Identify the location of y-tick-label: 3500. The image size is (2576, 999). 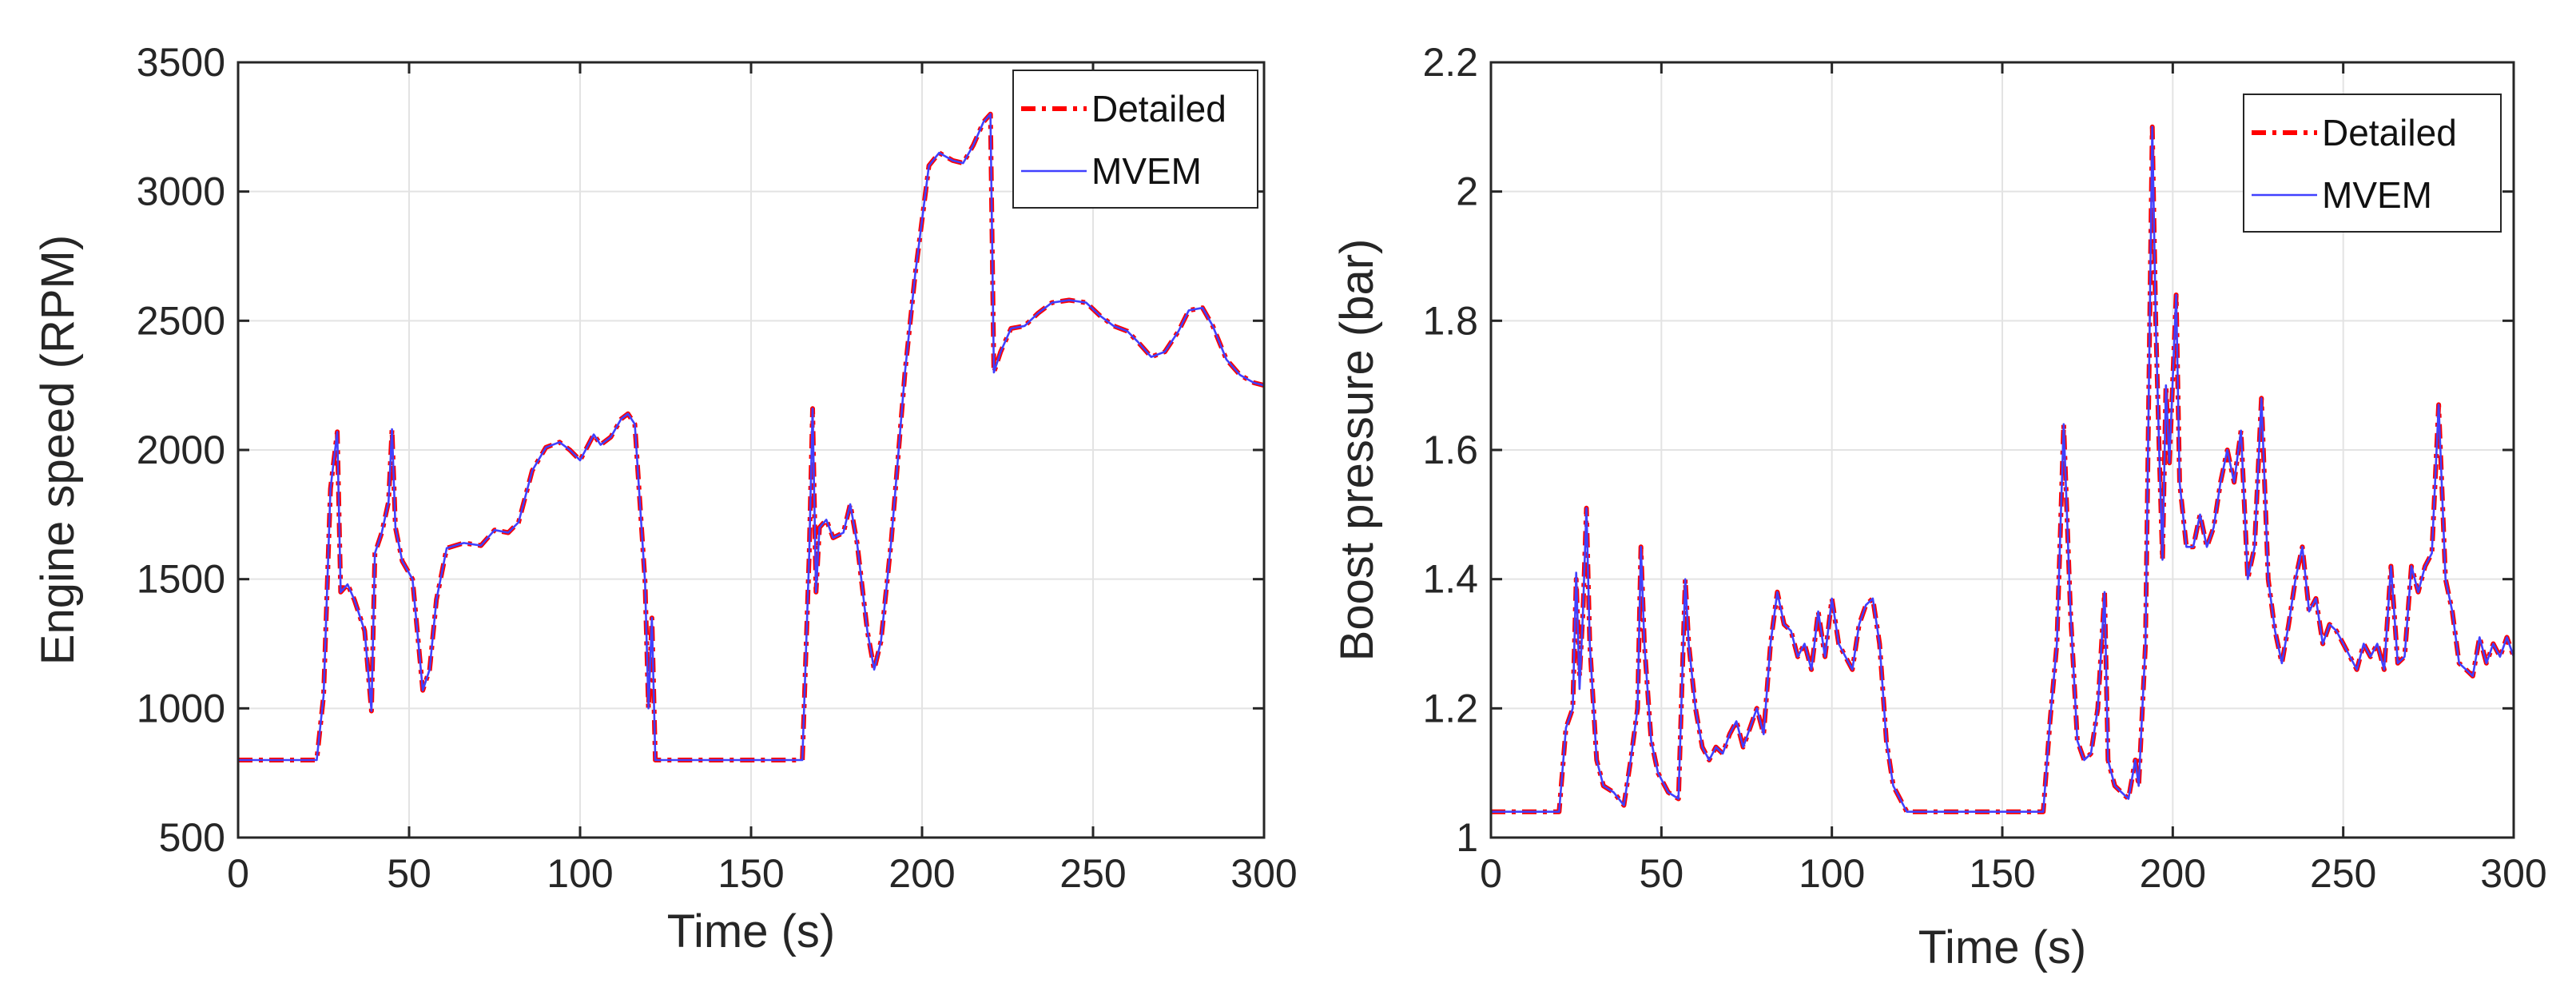
(181, 62).